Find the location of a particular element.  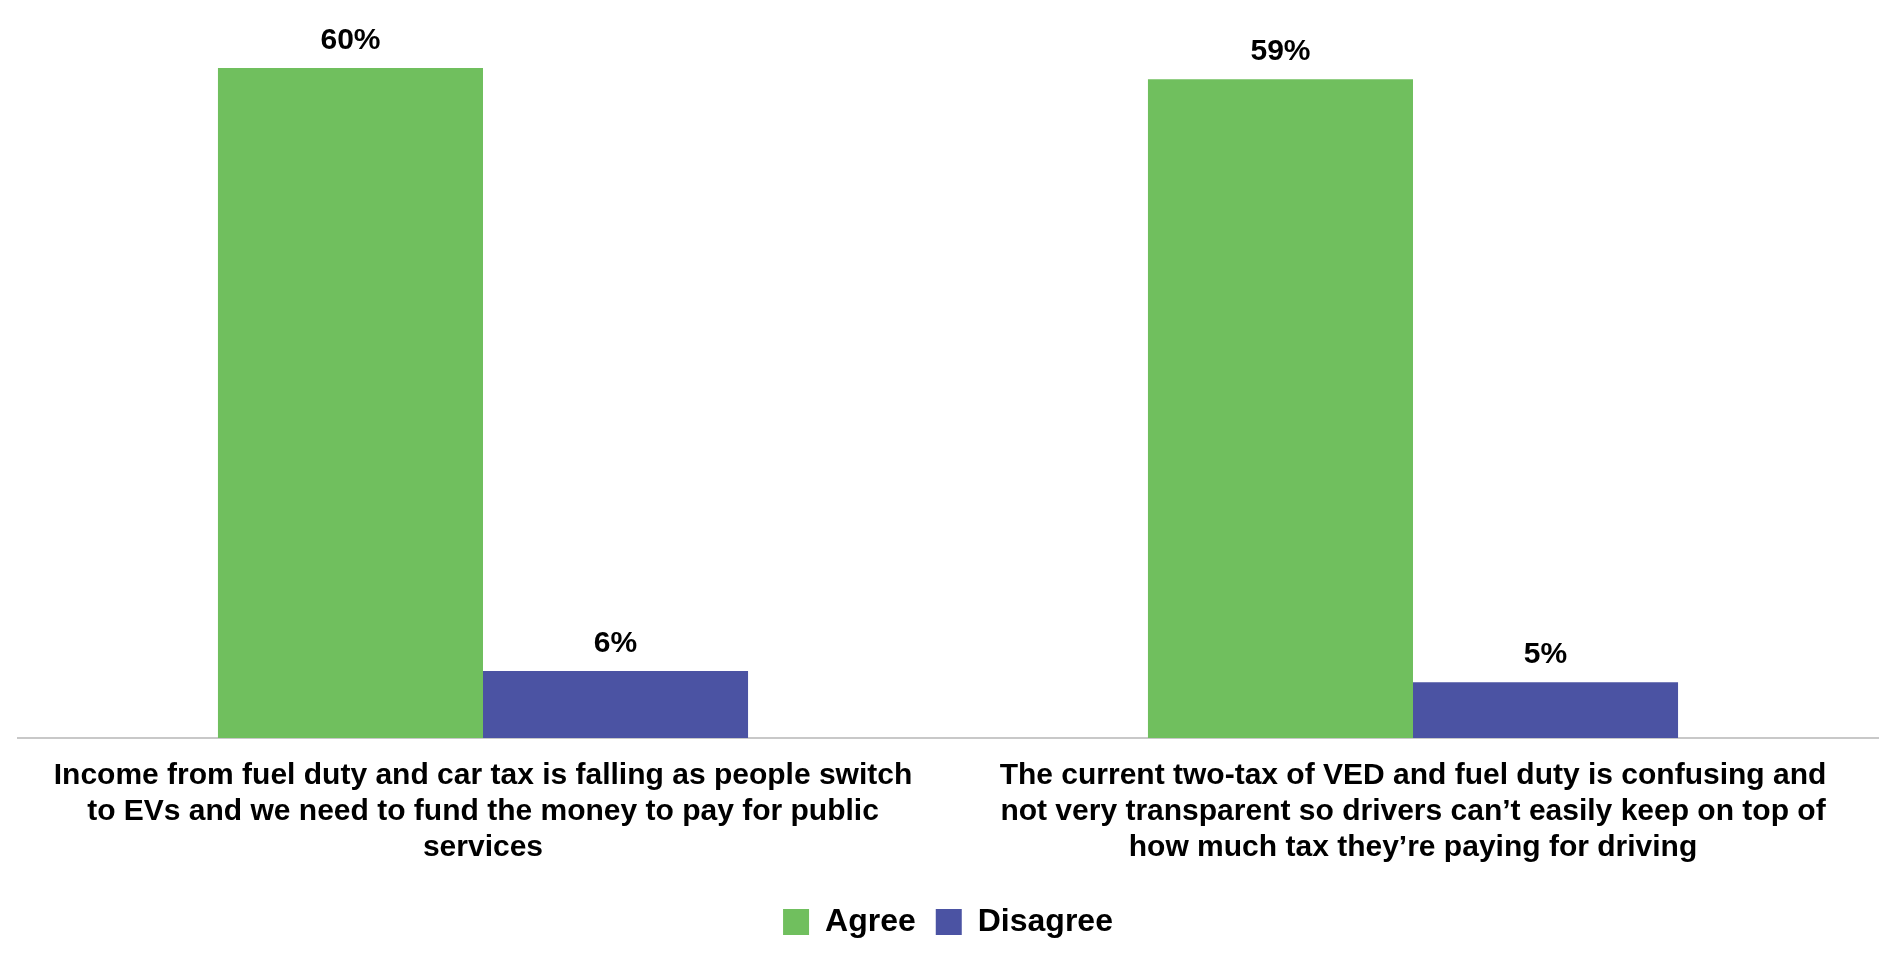

x-tick-label: Income from fuel duty and car tax is falling as people switch to EVs and we need to fund the money to pay for public services is located at coordinates (483, 810).